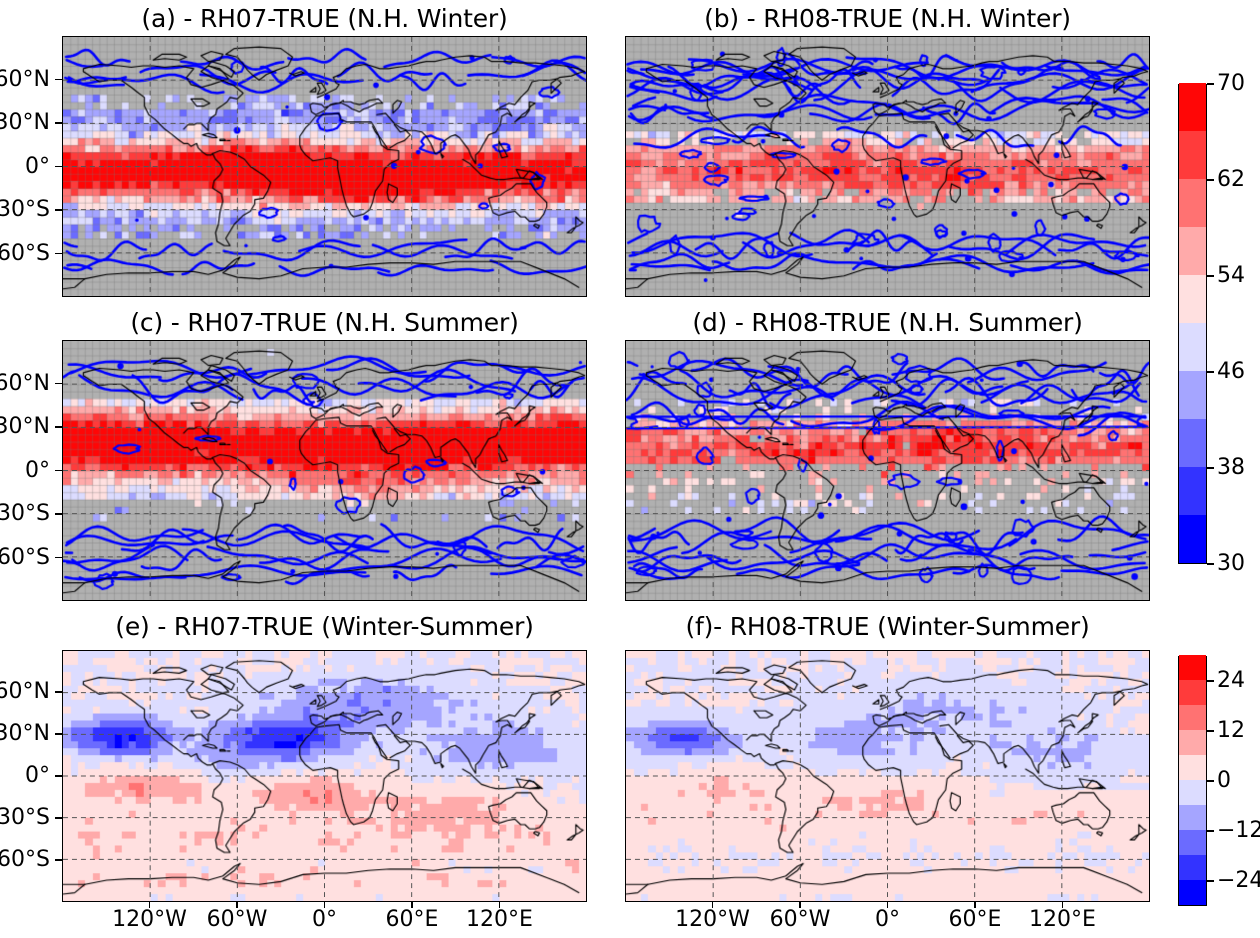 The height and width of the screenshot is (938, 1260). Describe the element at coordinates (37, 775) in the screenshot. I see `ytick-label-e-2: 0°` at that location.